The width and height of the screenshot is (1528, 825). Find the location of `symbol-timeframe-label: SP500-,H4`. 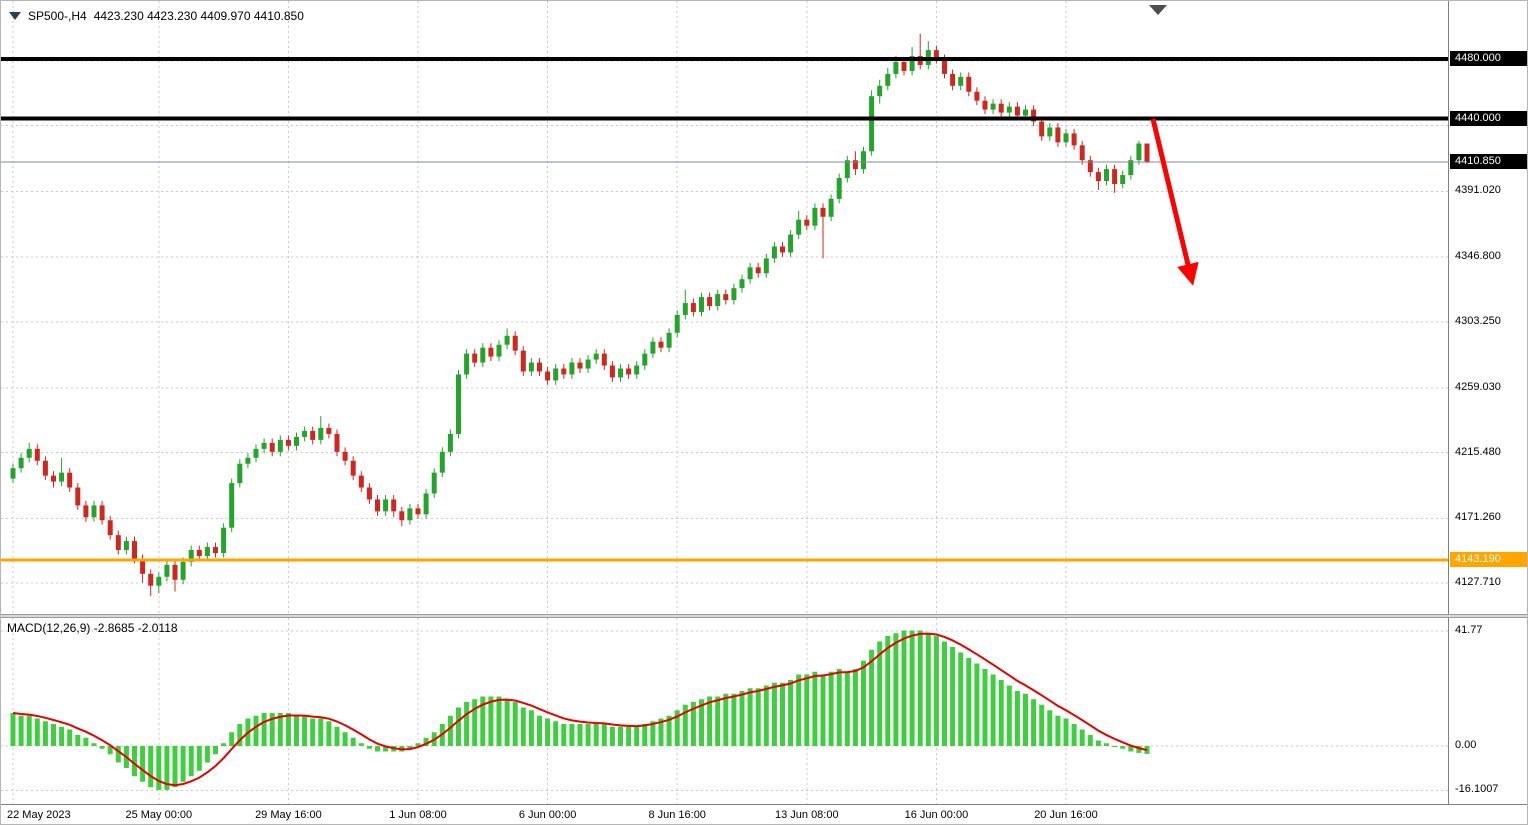

symbol-timeframe-label: SP500-,H4 is located at coordinates (57, 16).